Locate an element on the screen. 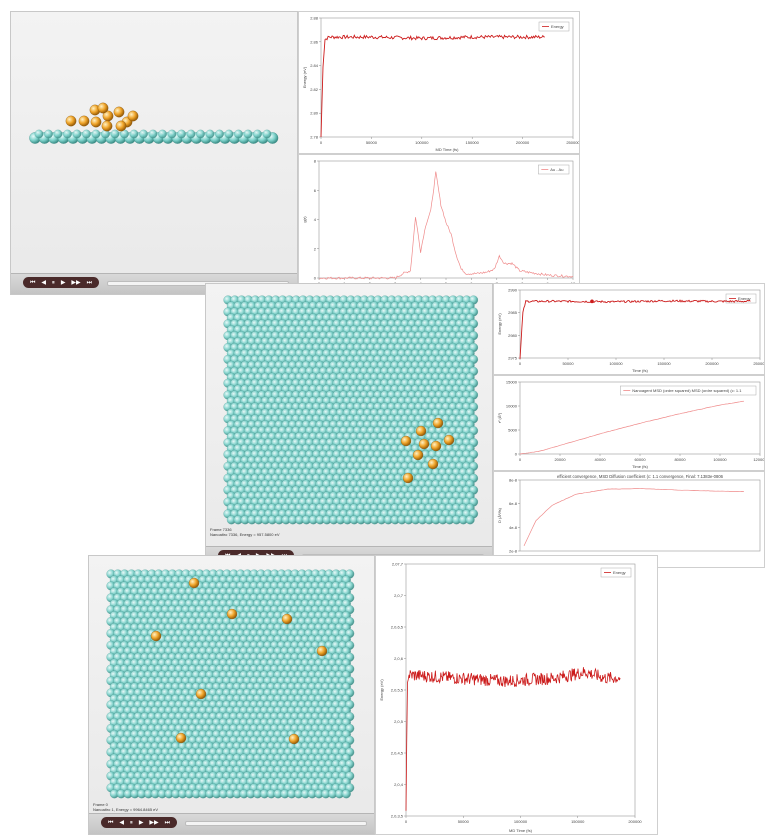  x-axis-label: MD Time (fs) is located at coordinates (448, 149).